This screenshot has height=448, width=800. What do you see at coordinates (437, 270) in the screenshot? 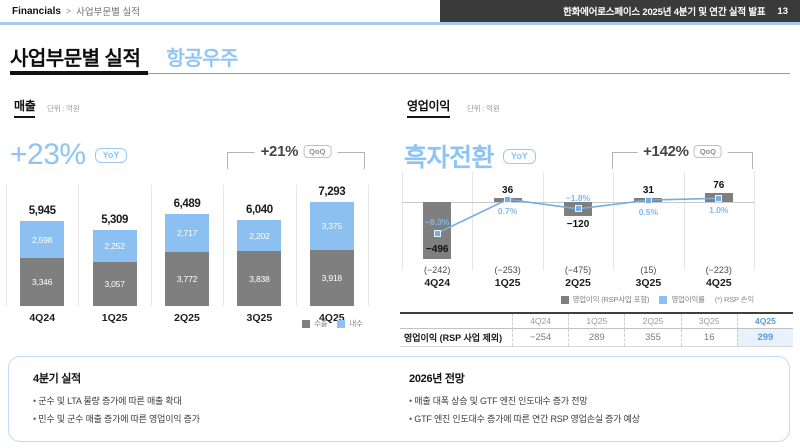
I see `sub-value-label: (−242)` at bounding box center [437, 270].